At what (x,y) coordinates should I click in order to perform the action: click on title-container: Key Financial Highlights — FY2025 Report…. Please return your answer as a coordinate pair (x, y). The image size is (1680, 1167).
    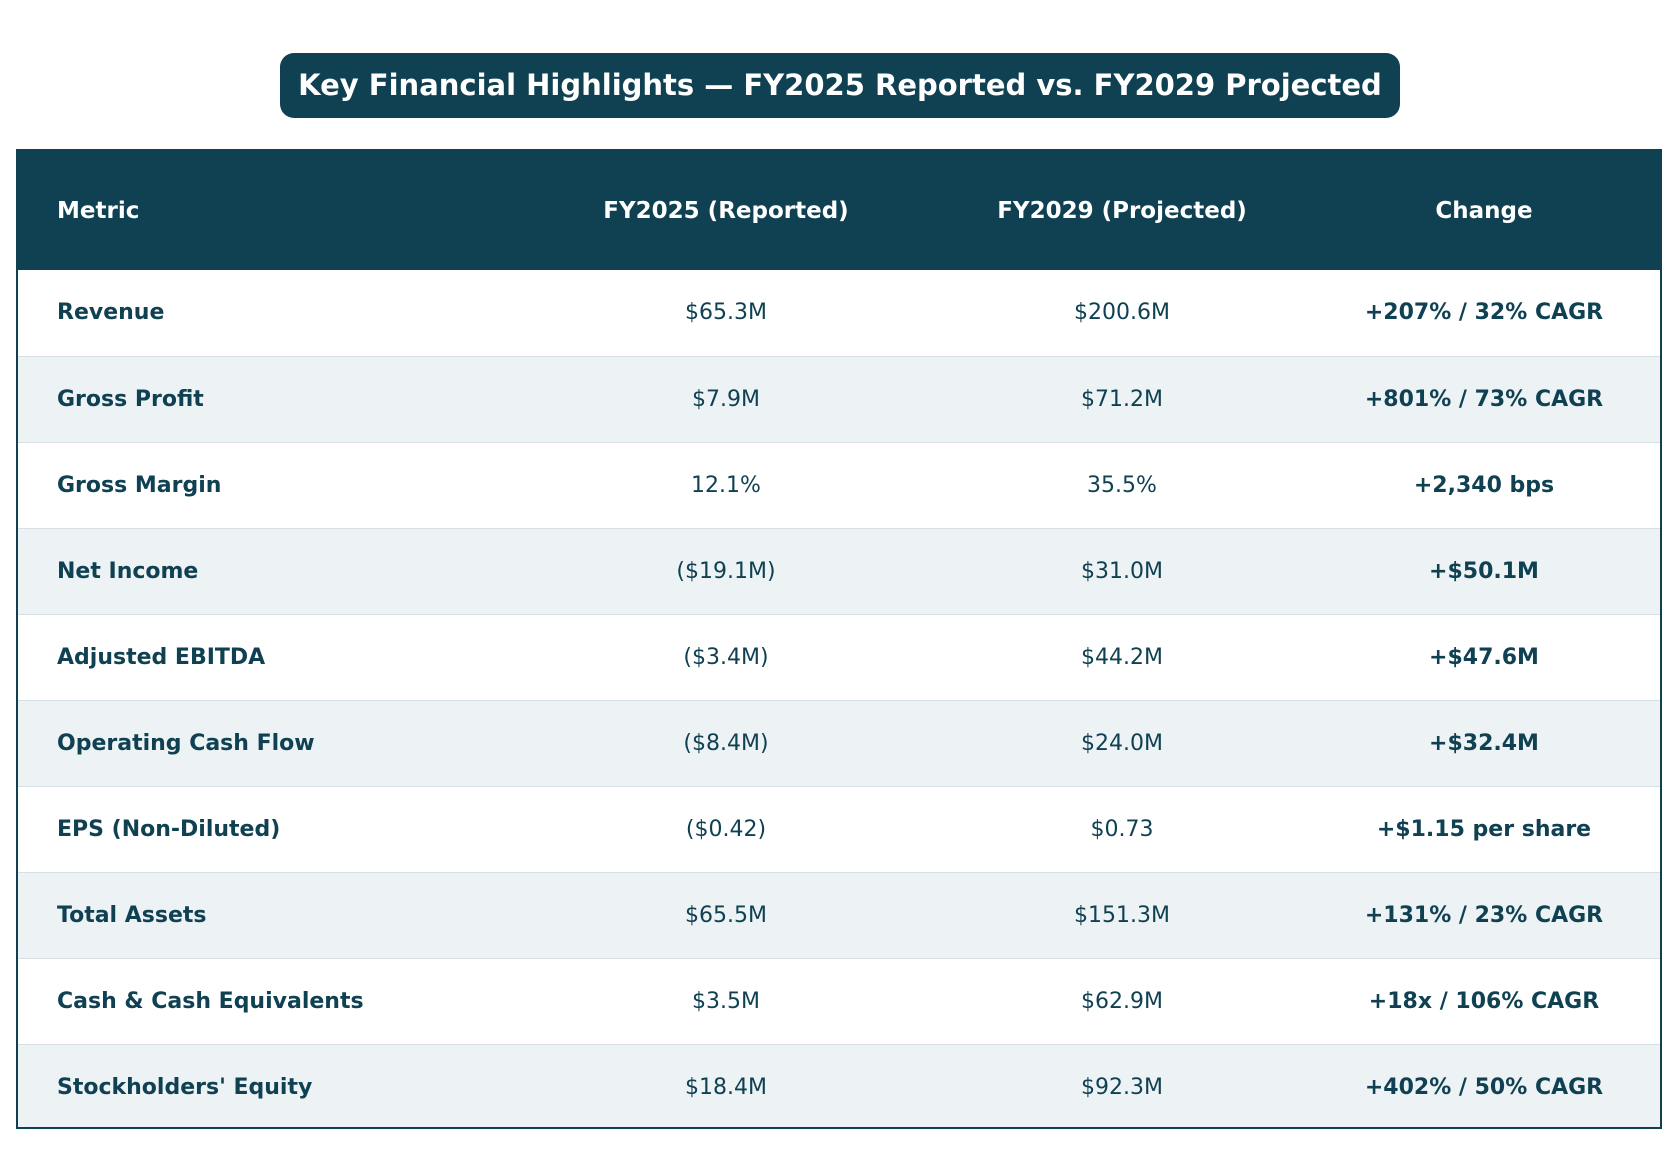
    Looking at the image, I should click on (840, 85).